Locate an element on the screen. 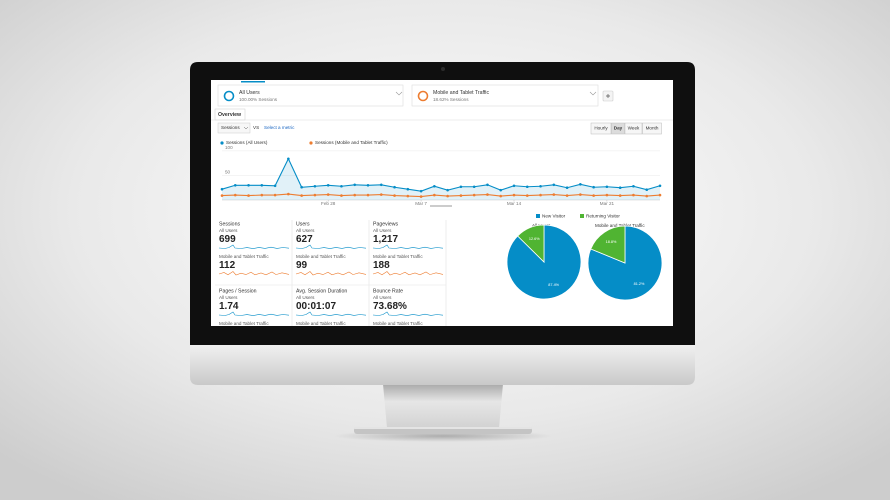 This screenshot has height=500, width=890. tab-label: Overview is located at coordinates (230, 115).